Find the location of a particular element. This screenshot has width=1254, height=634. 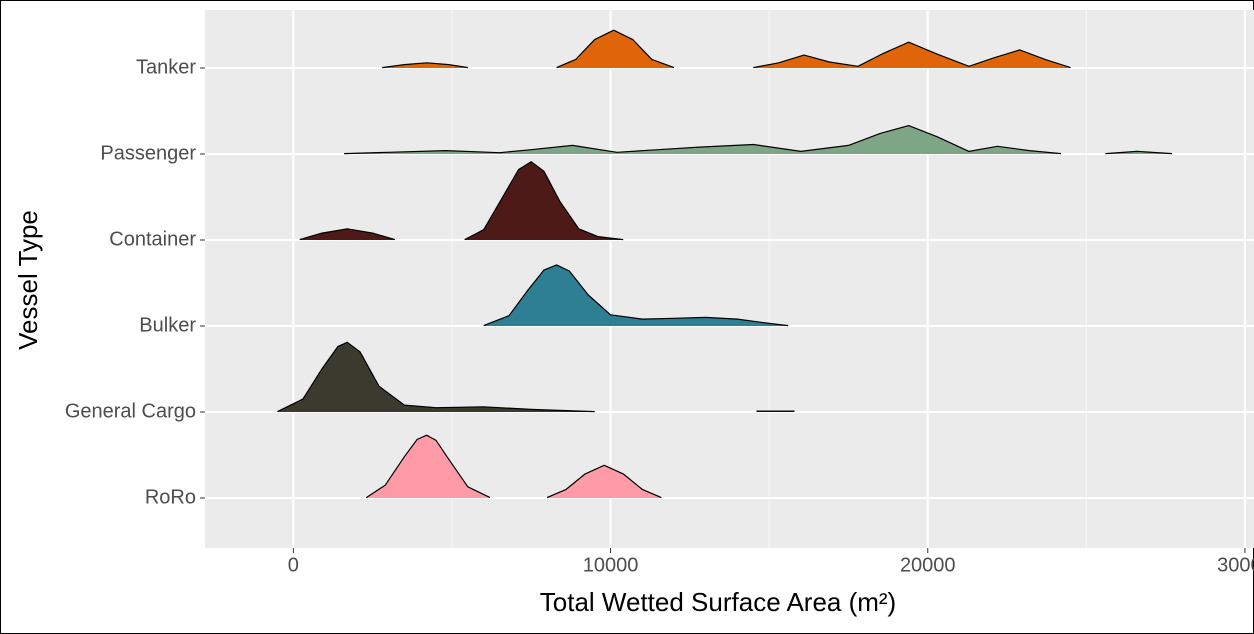

y-axis-title: Vessel Type is located at coordinates (28, 280).